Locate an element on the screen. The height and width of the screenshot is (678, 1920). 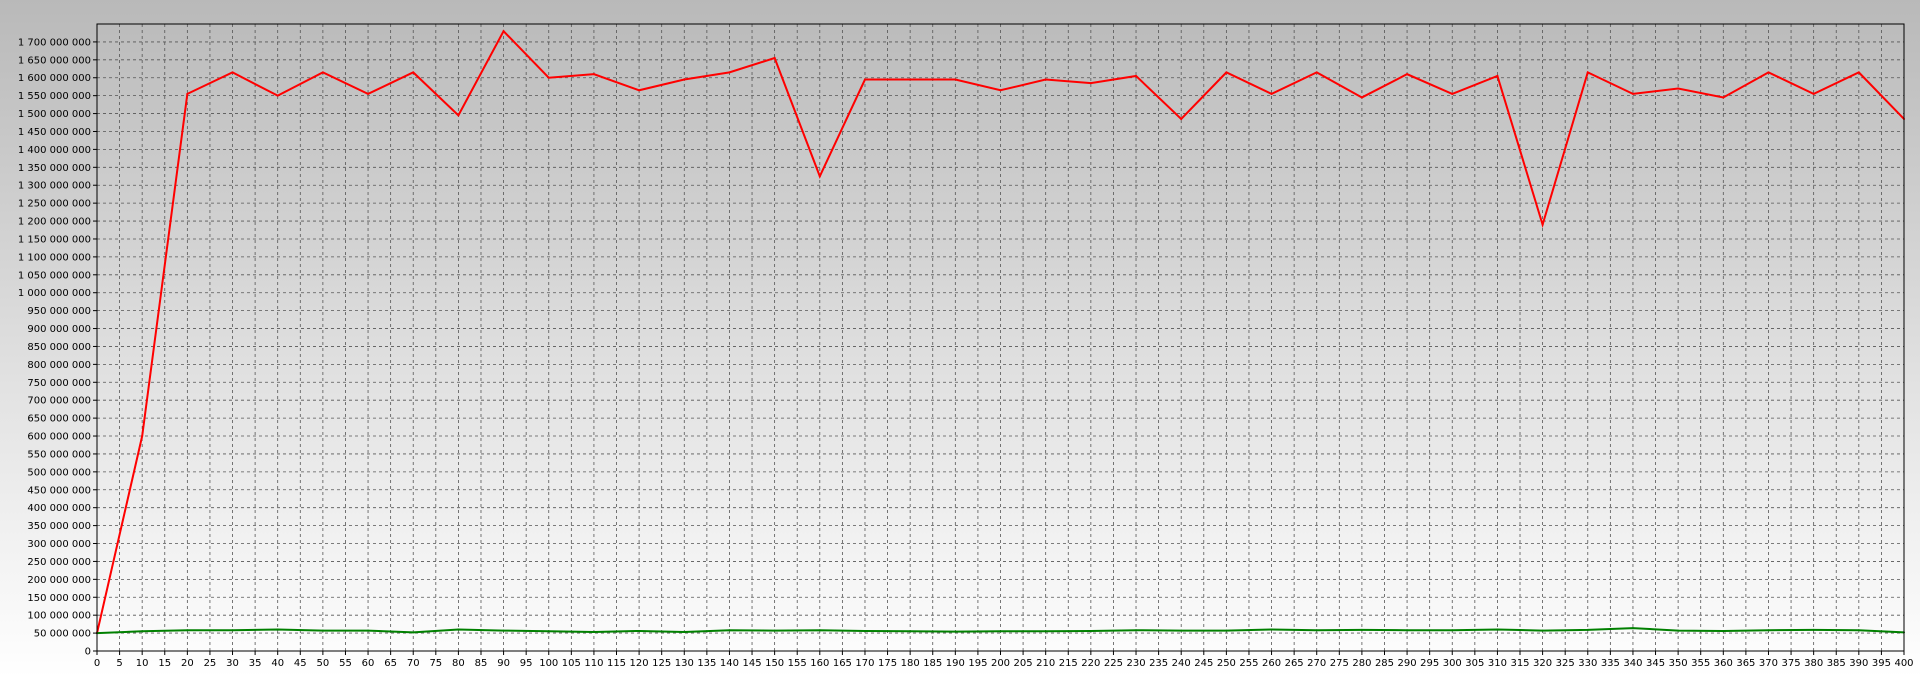
x-tick-label: 90 is located at coordinates (503, 663).